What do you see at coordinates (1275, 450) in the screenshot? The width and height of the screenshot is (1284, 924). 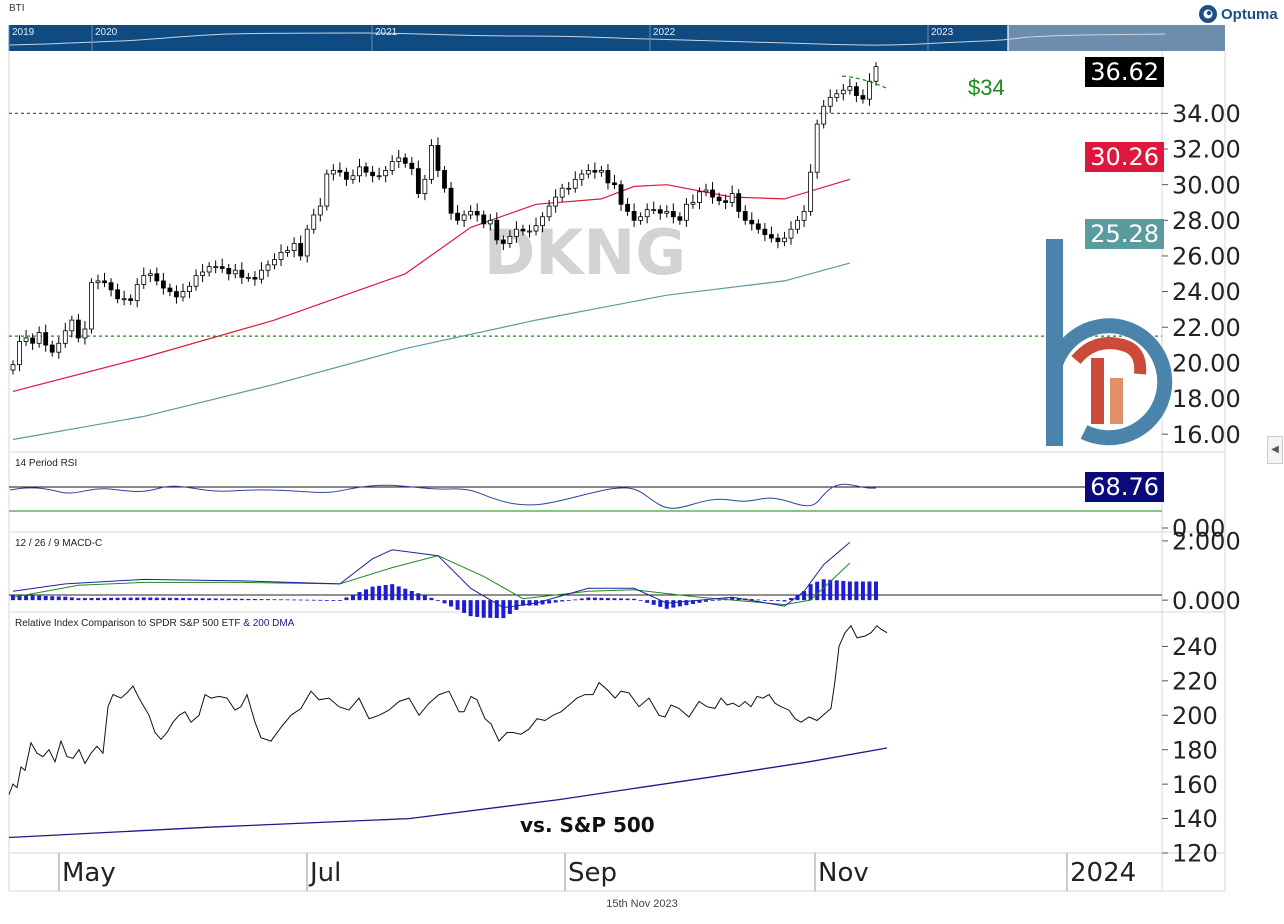 I see `collapse-panel-arrow: ◀` at bounding box center [1275, 450].